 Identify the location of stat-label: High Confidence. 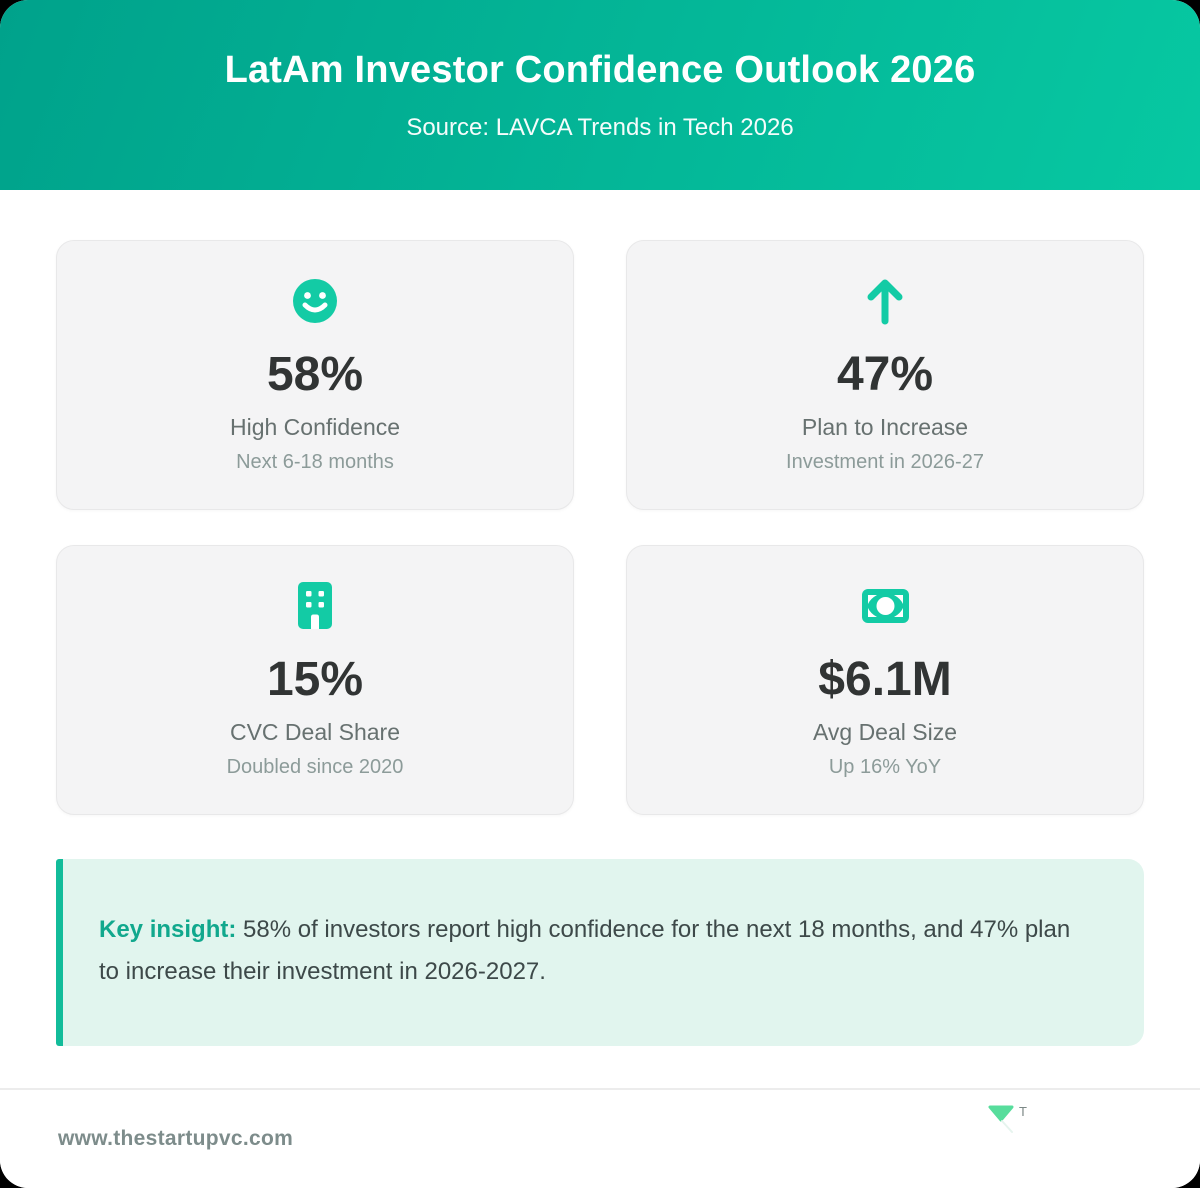
(315, 426).